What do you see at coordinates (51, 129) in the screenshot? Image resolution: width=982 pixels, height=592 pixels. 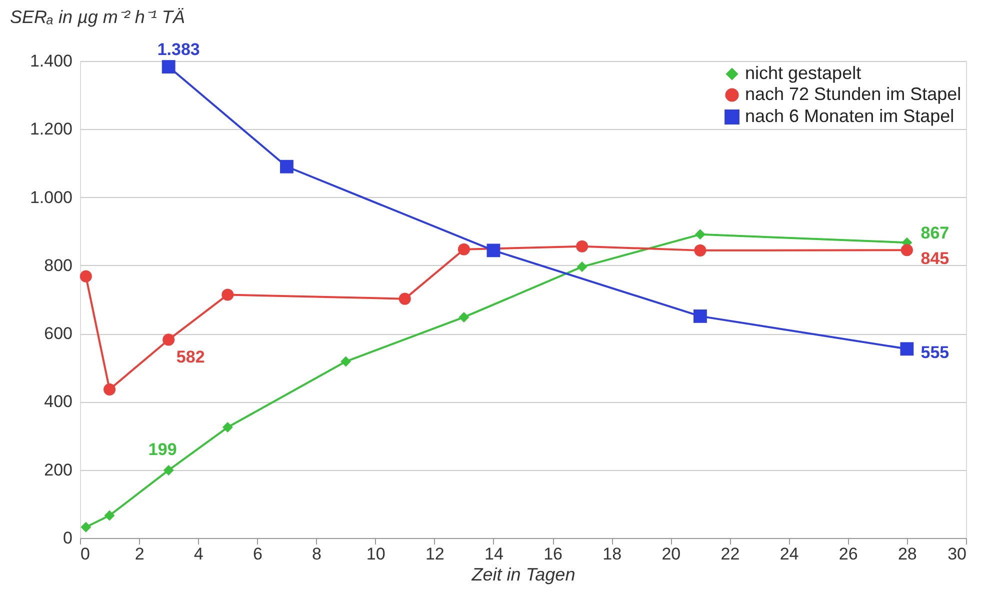 I see `y-tick-label: 1.200` at bounding box center [51, 129].